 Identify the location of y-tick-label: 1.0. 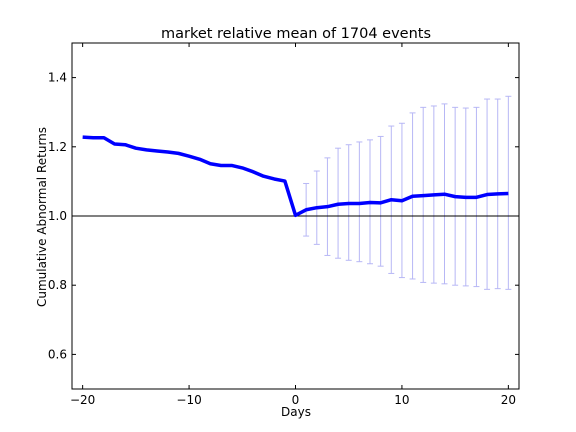
(57, 216).